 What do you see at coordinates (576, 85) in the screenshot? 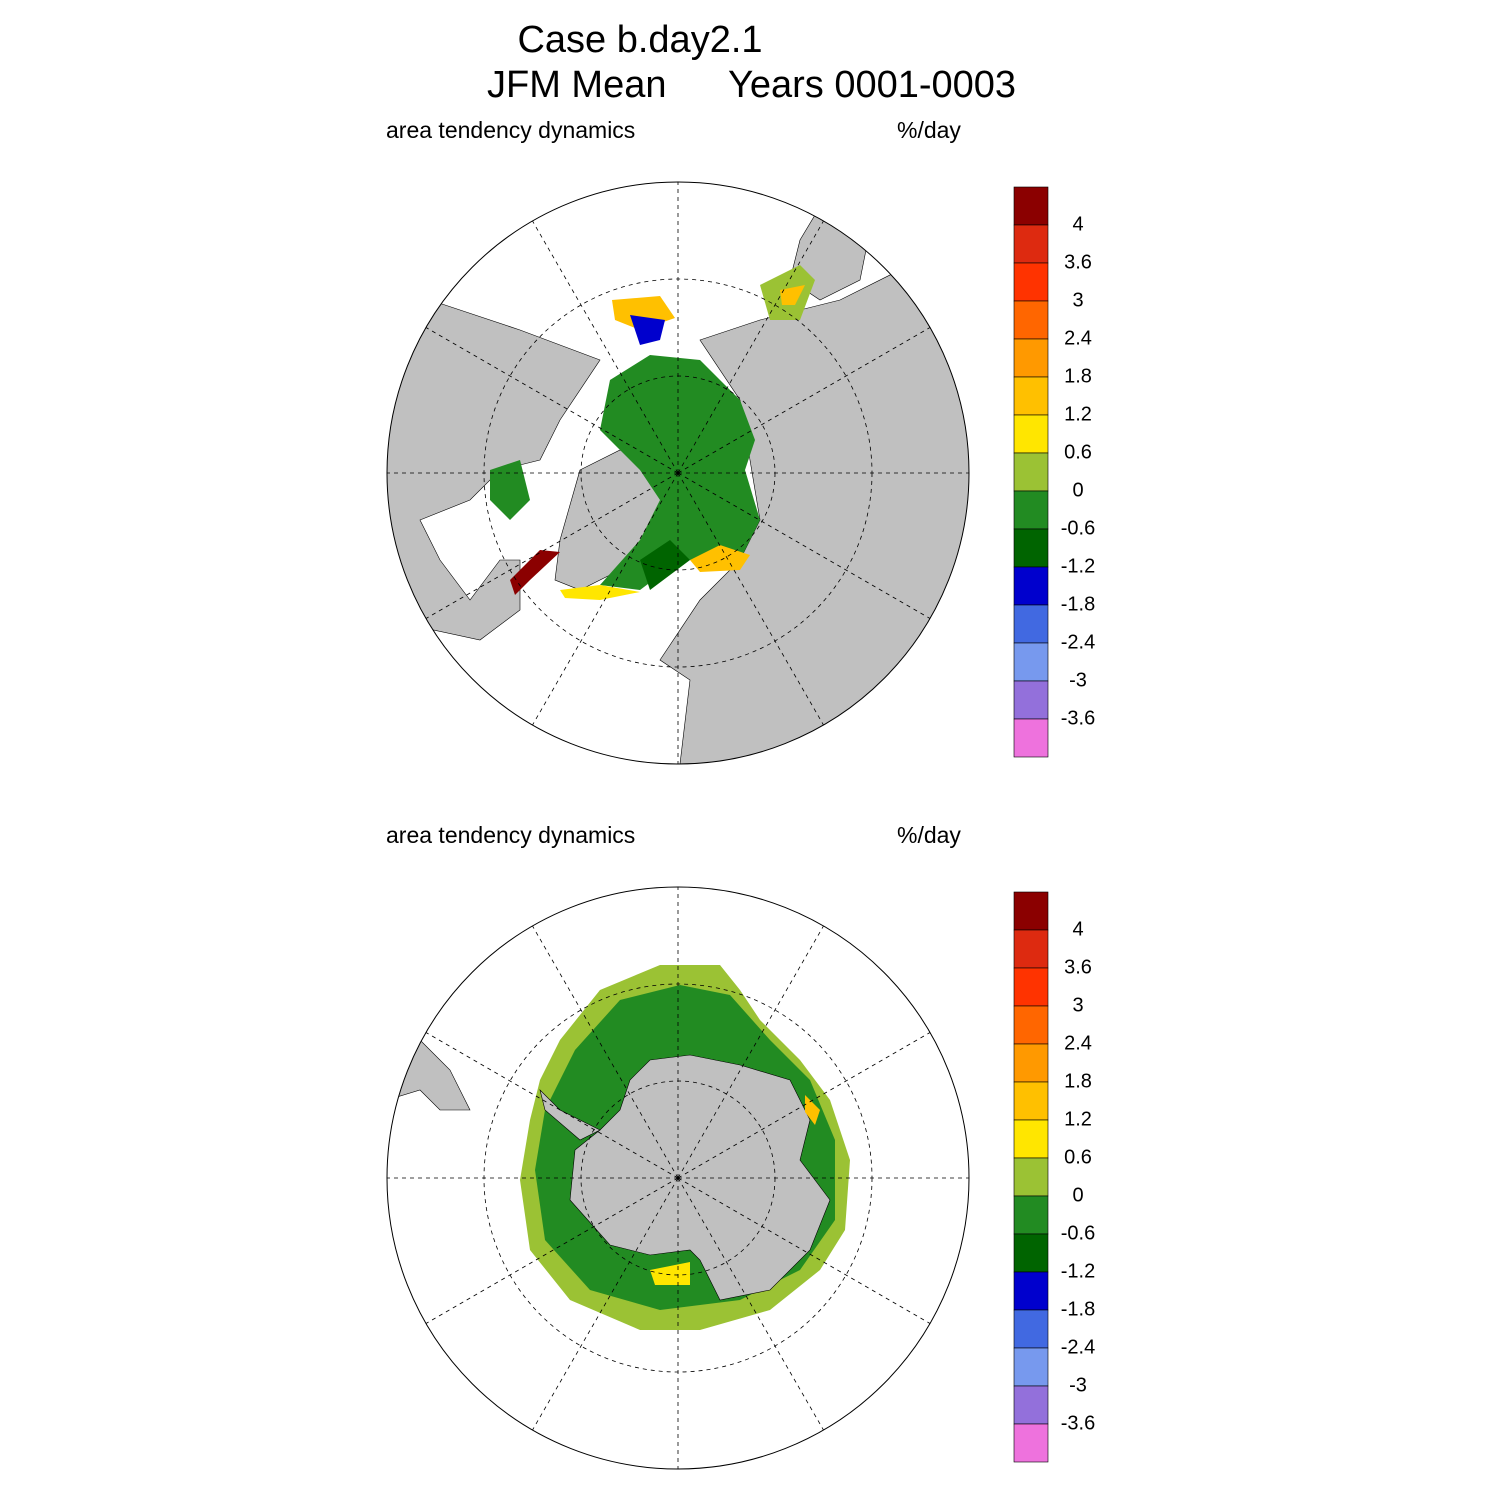
I see `season: JFM Mean` at bounding box center [576, 85].